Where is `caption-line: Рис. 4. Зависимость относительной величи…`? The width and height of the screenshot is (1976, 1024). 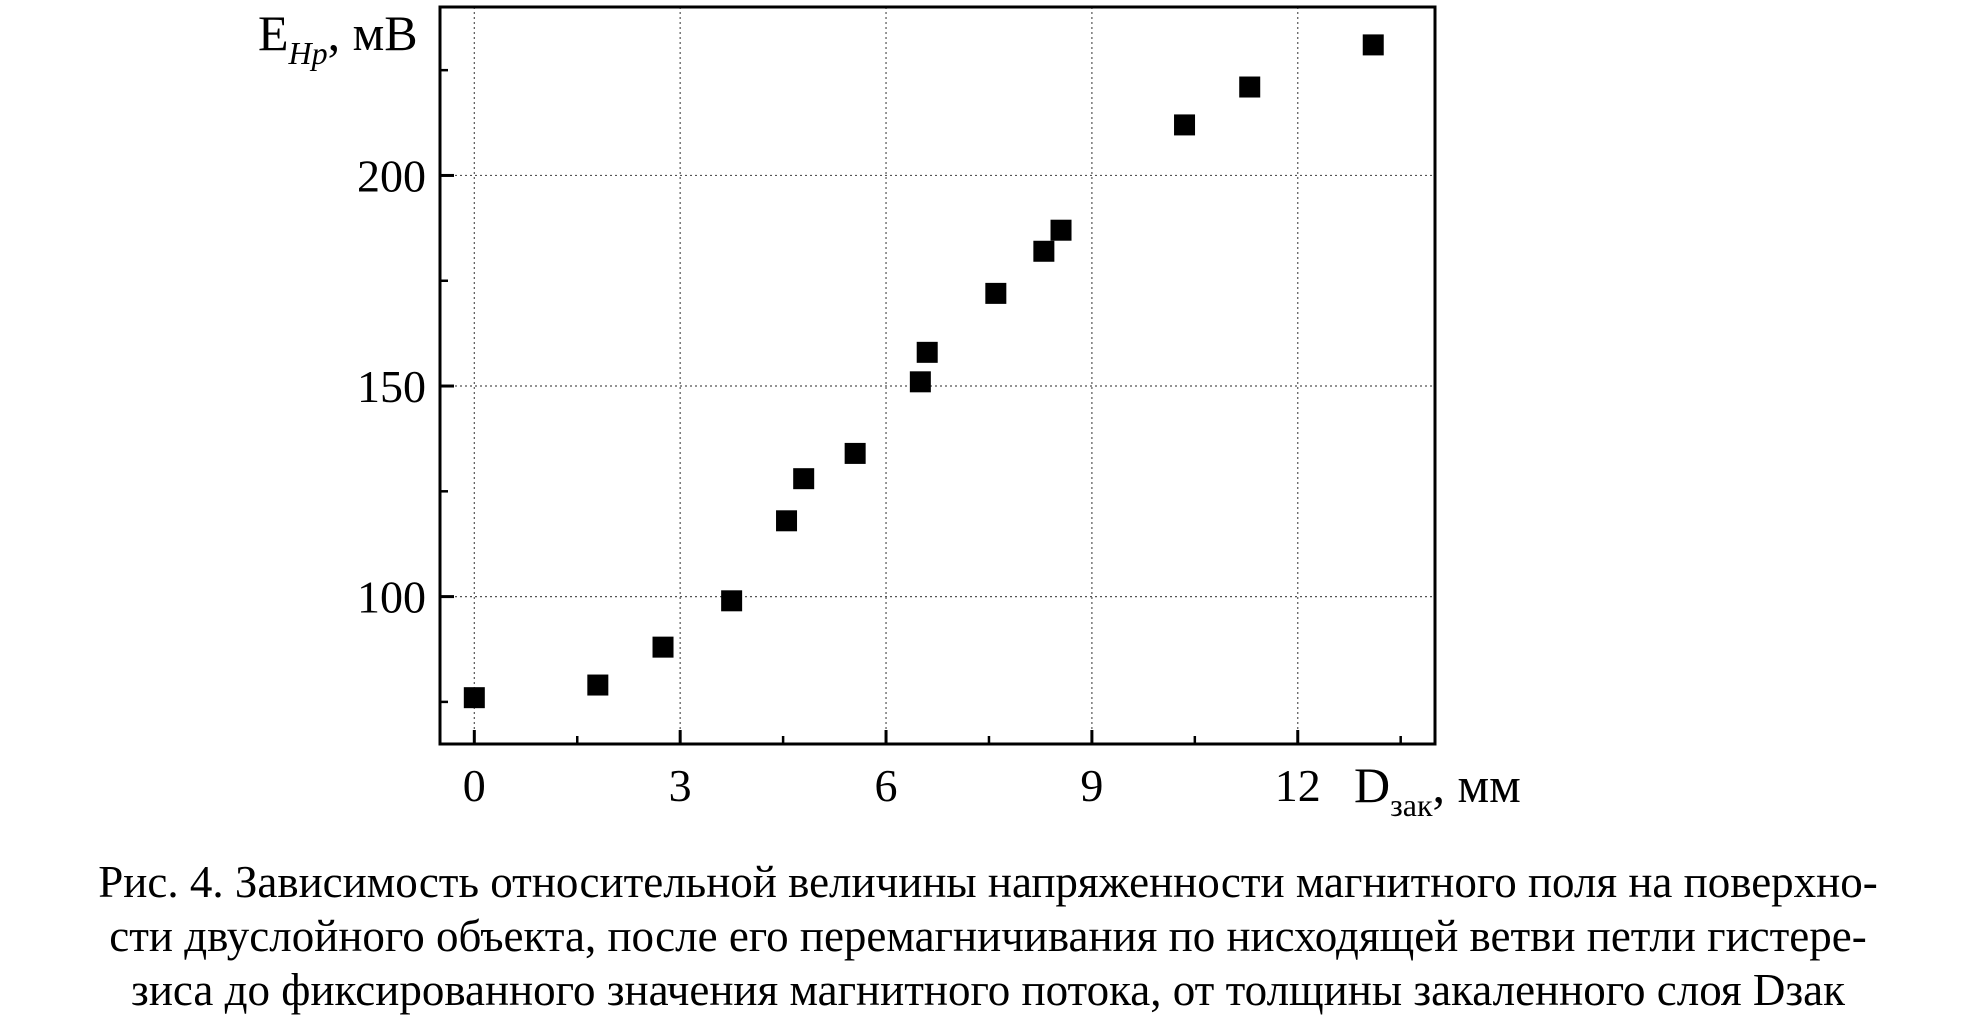 caption-line: Рис. 4. Зависимость относительной величи… is located at coordinates (988, 882).